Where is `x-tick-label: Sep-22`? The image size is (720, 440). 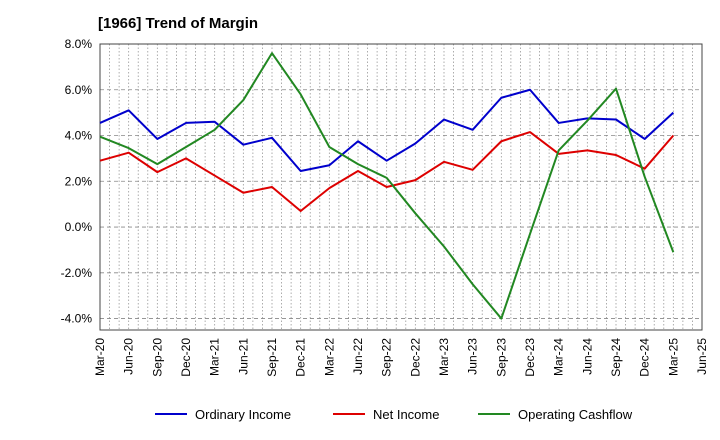
x-tick-label: Sep-22 is located at coordinates (387, 357).